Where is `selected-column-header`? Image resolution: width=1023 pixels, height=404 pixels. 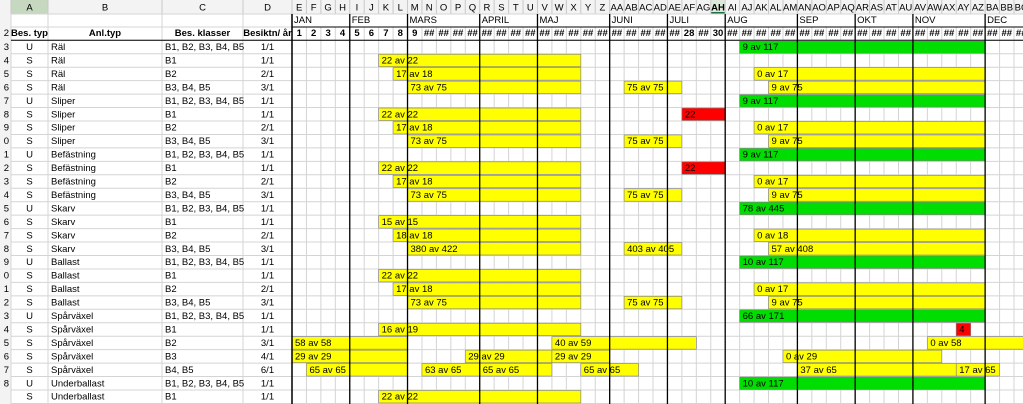 selected-column-header is located at coordinates (29, 7).